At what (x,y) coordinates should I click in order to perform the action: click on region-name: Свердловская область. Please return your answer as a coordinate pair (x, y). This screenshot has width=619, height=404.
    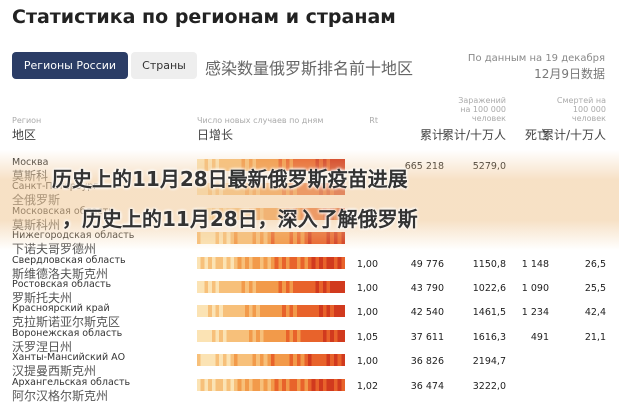
    Looking at the image, I should click on (69, 260).